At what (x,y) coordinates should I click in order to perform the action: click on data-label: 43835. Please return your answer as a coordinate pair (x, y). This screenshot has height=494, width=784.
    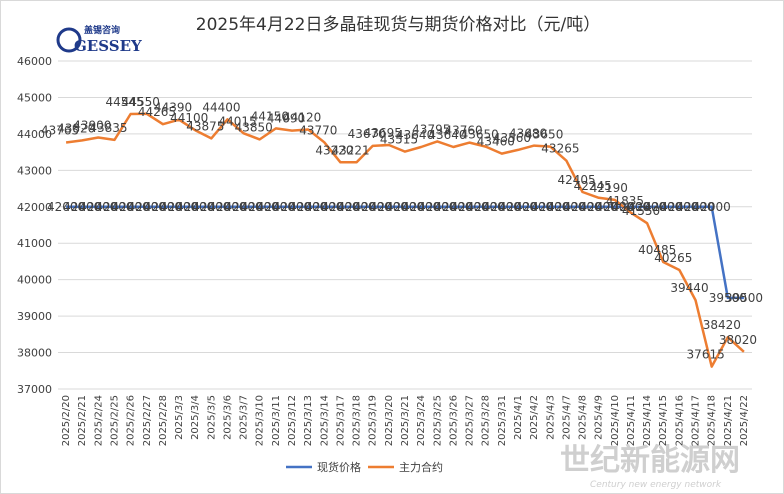
    Looking at the image, I should click on (108, 128).